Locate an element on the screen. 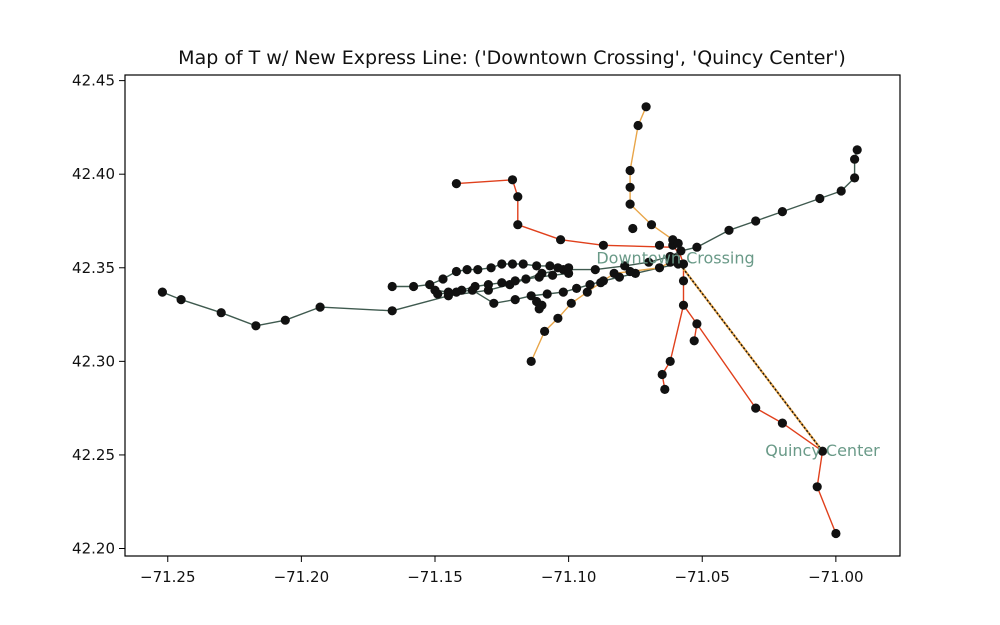  x-tick-label: −71.20 is located at coordinates (302, 577).